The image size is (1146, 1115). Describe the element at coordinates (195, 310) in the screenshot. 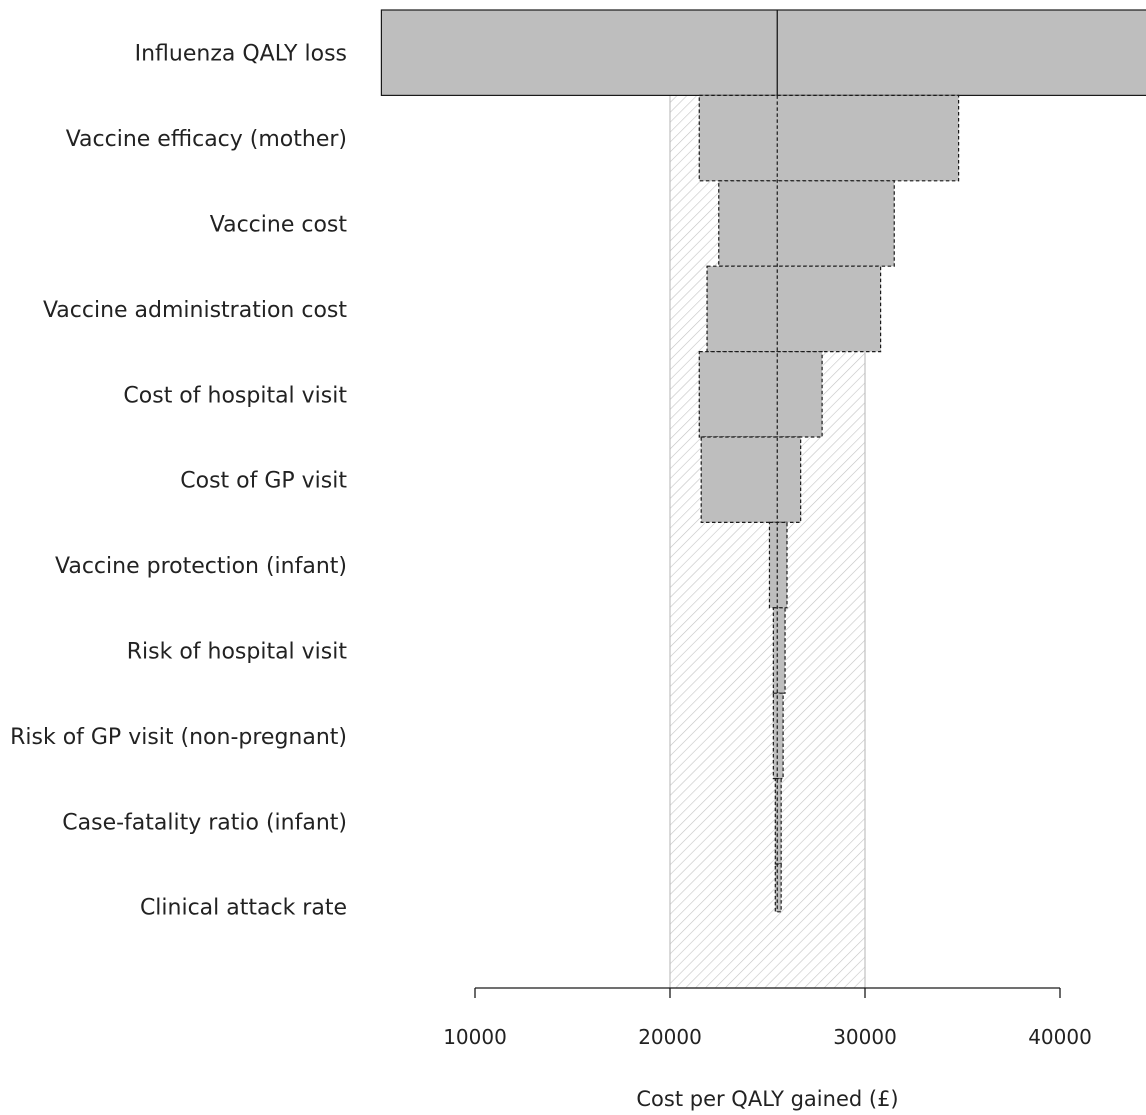

I see `category-label-4: Vaccine administration cost` at that location.